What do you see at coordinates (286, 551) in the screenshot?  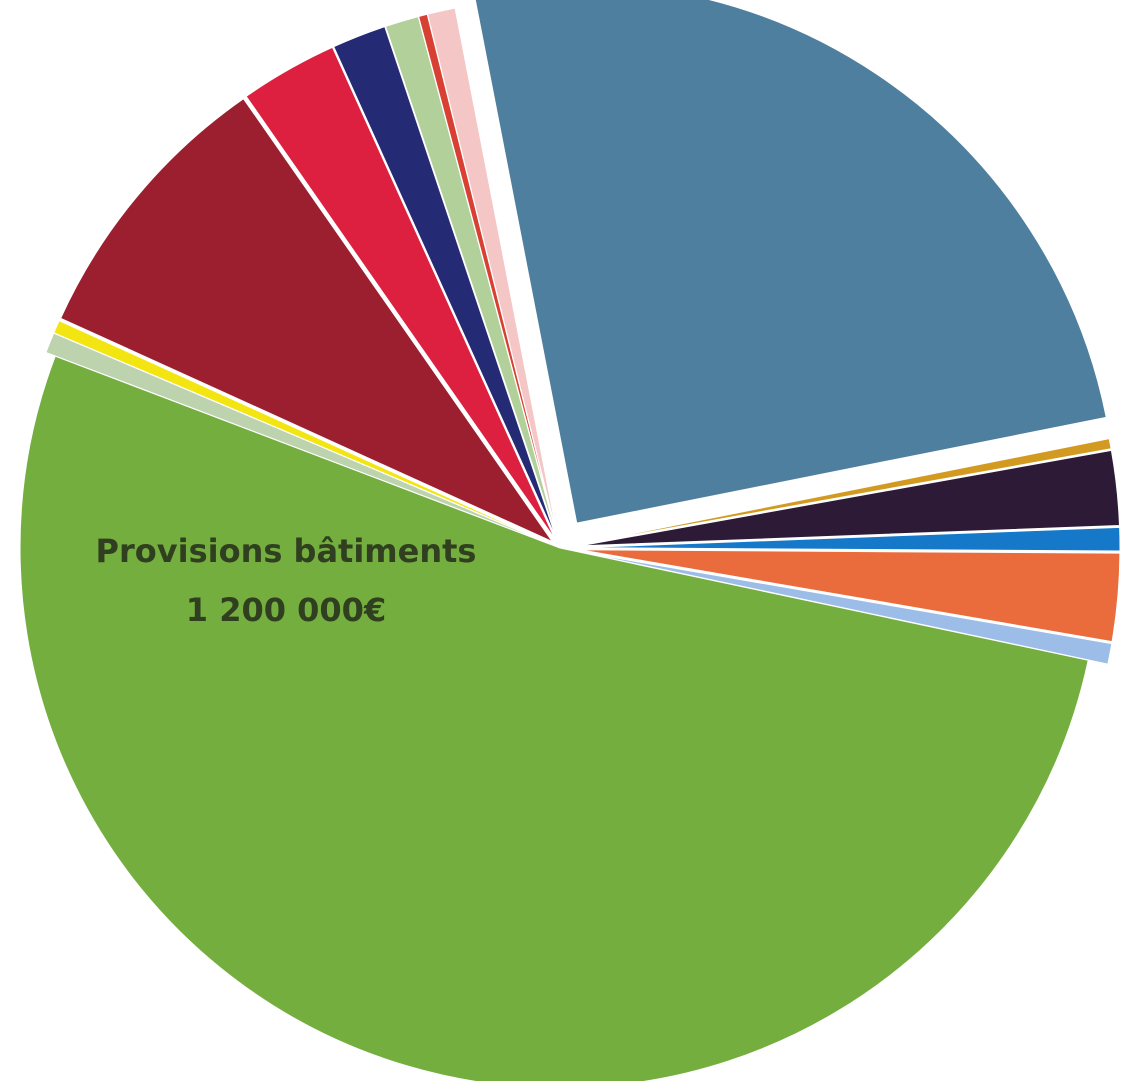 I see `slice-label-provisions-batiments: Provisions bâtiments` at bounding box center [286, 551].